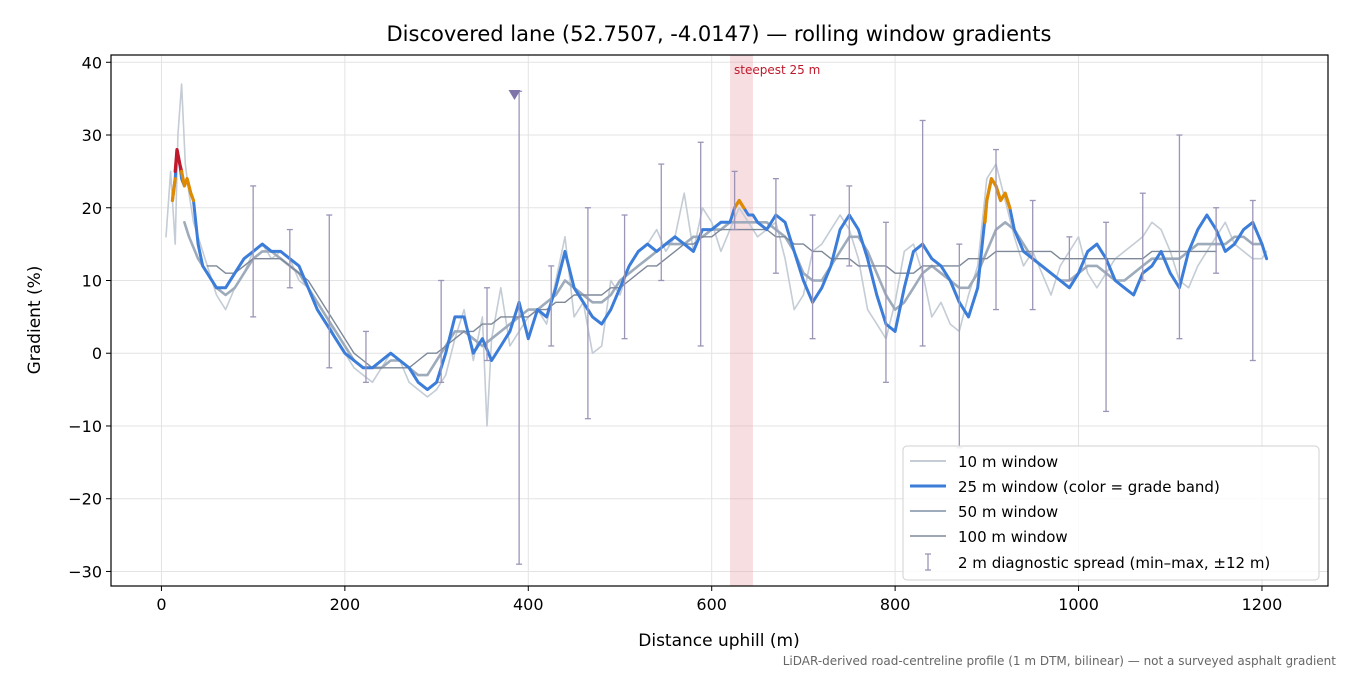  What do you see at coordinates (775, 320) in the screenshot?
I see `highlight-band: steepest 25 m` at bounding box center [775, 320].